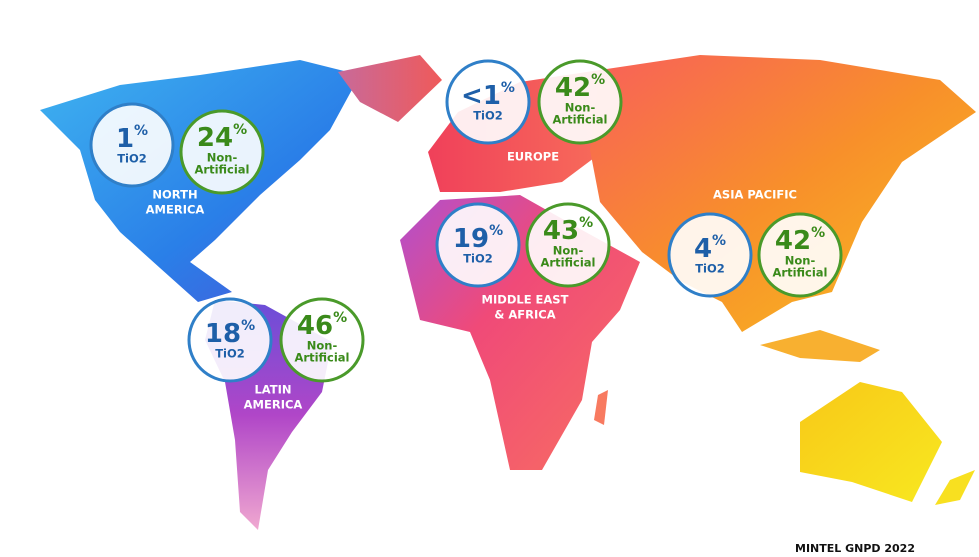 This screenshot has height=557, width=979. I want to click on stat-bubble: <1%TiO2, so click(488, 102).